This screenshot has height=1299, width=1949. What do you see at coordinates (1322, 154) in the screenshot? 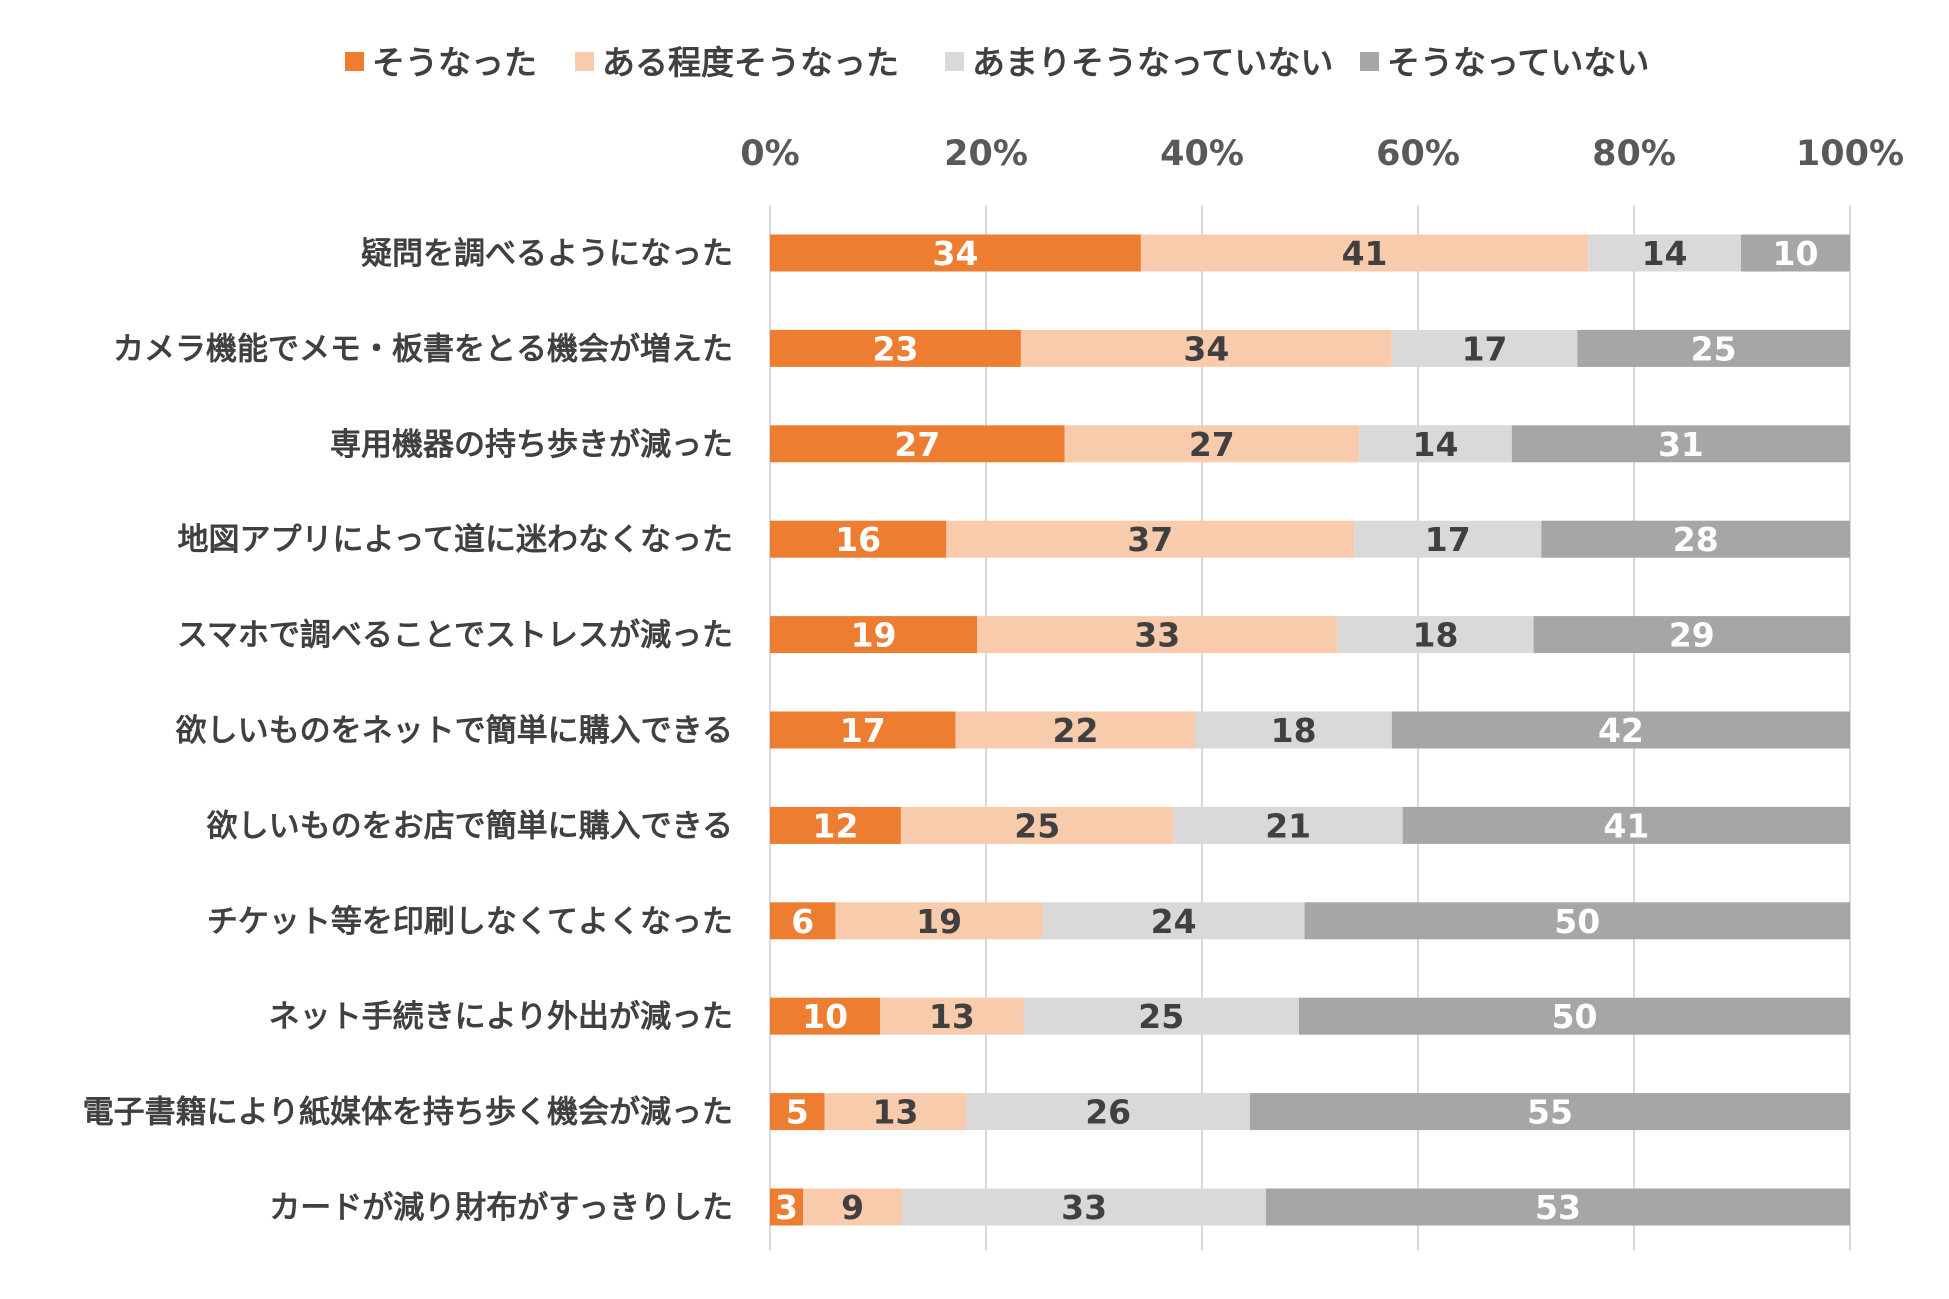
I see `x-axis-tick-labels: 0% 20% 40% 60% 80% 100%` at bounding box center [1322, 154].